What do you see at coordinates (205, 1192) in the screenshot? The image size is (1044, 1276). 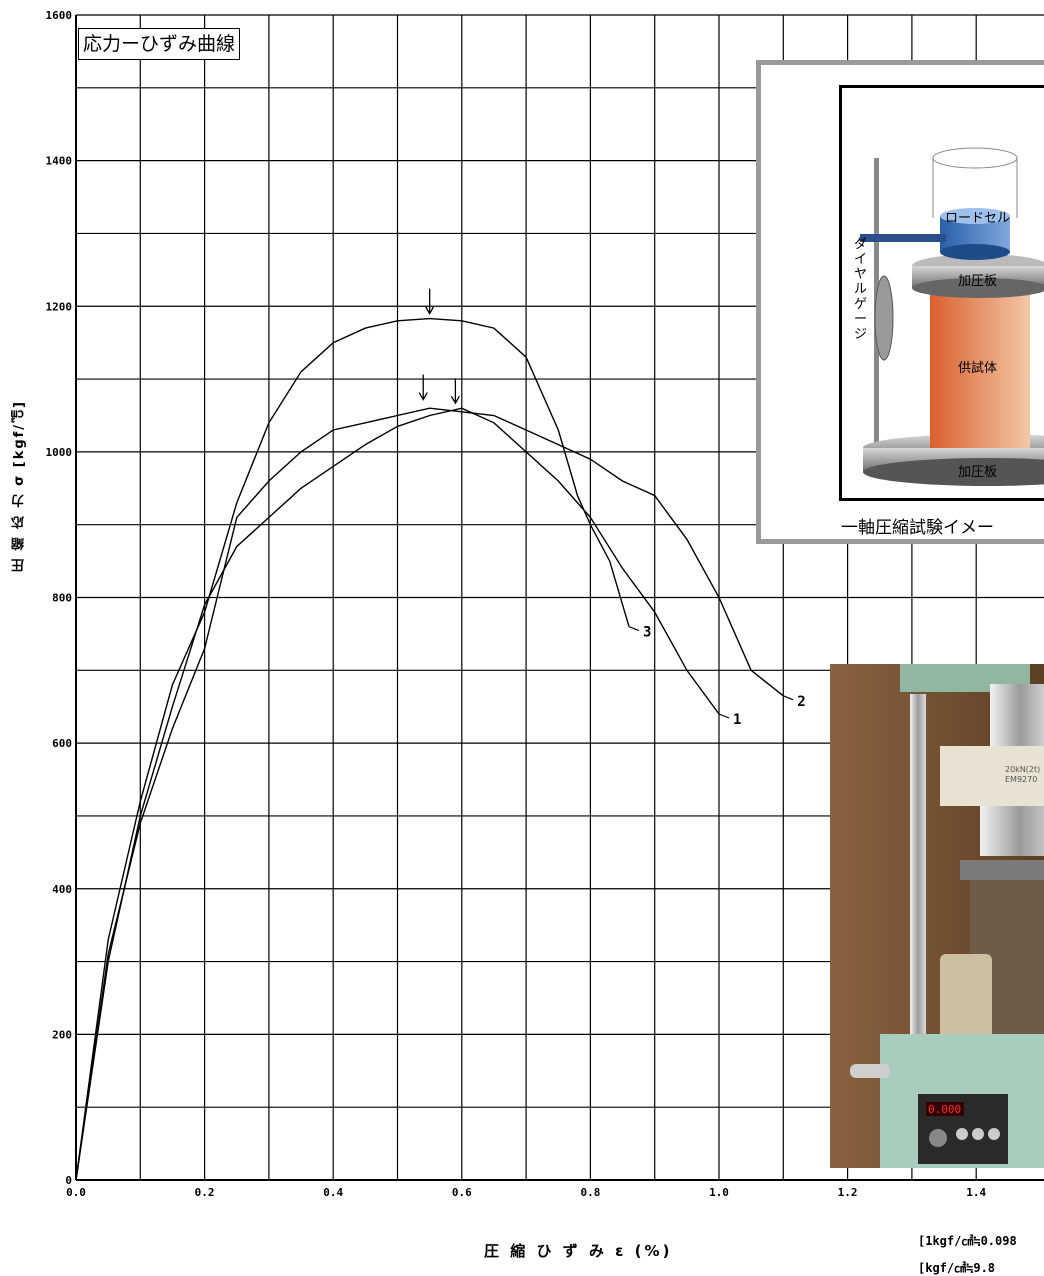 I see `x-tick-label: 0.2` at bounding box center [205, 1192].